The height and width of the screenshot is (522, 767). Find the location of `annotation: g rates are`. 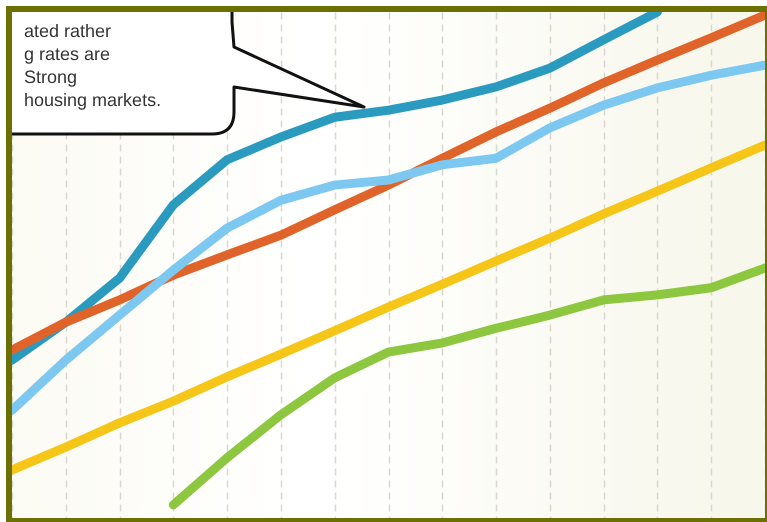

annotation: g rates are is located at coordinates (68, 54).